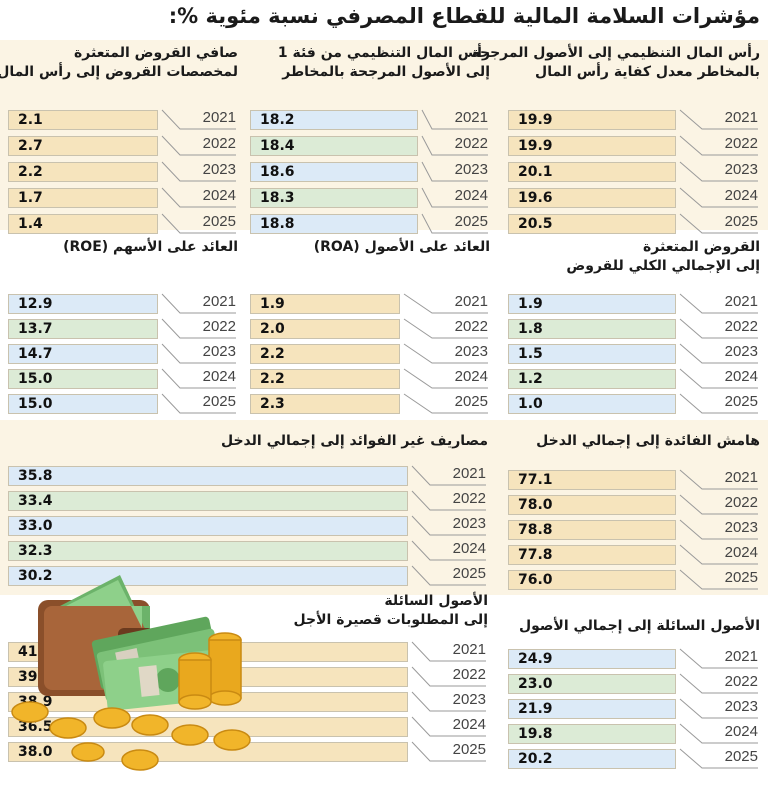 This screenshot has height=785, width=768. What do you see at coordinates (535, 759) in the screenshot?
I see `value-label: 20.2` at bounding box center [535, 759].